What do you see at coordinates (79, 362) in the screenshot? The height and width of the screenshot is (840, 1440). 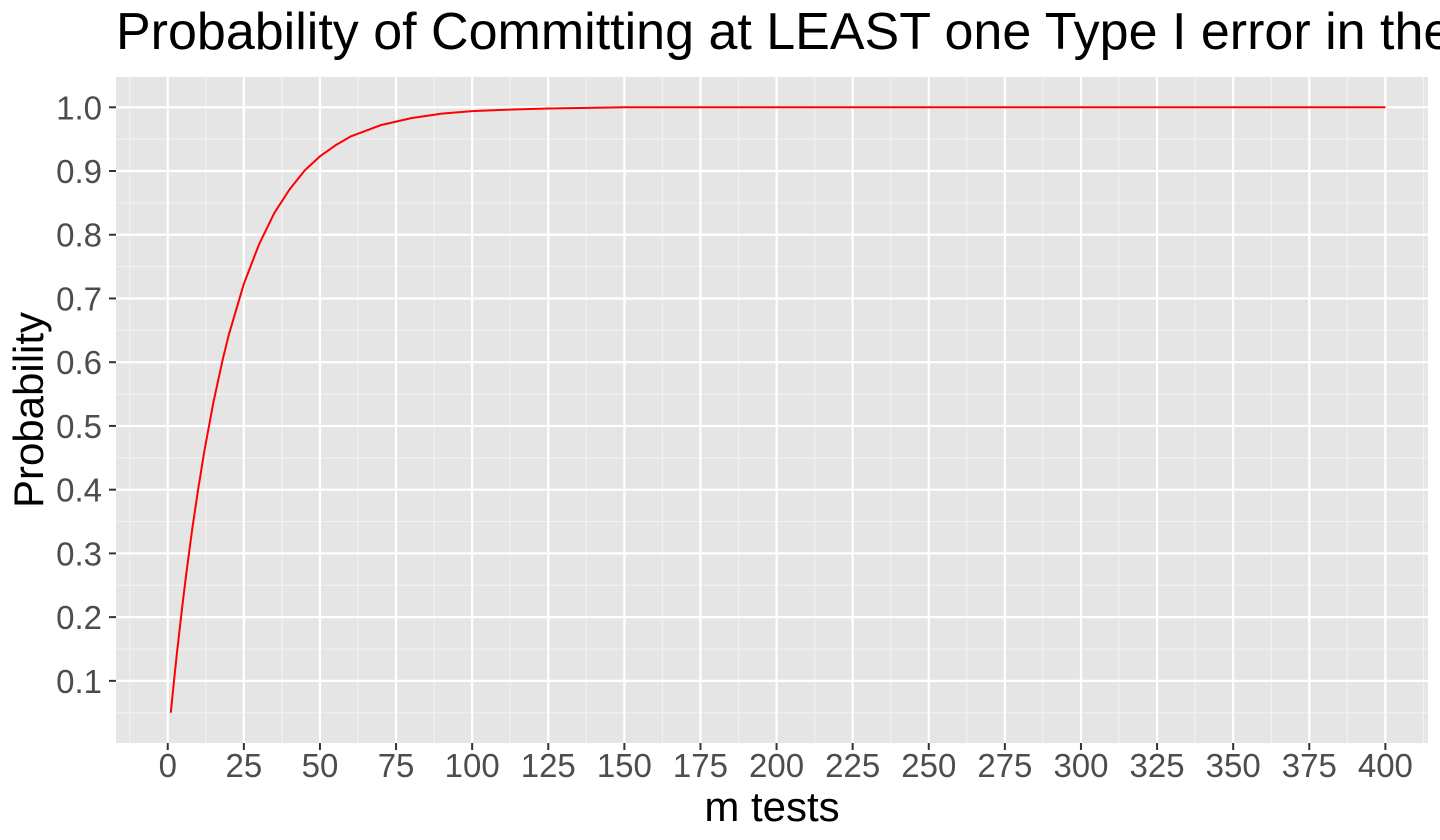 I see `y-tick-label: 0.6` at bounding box center [79, 362].